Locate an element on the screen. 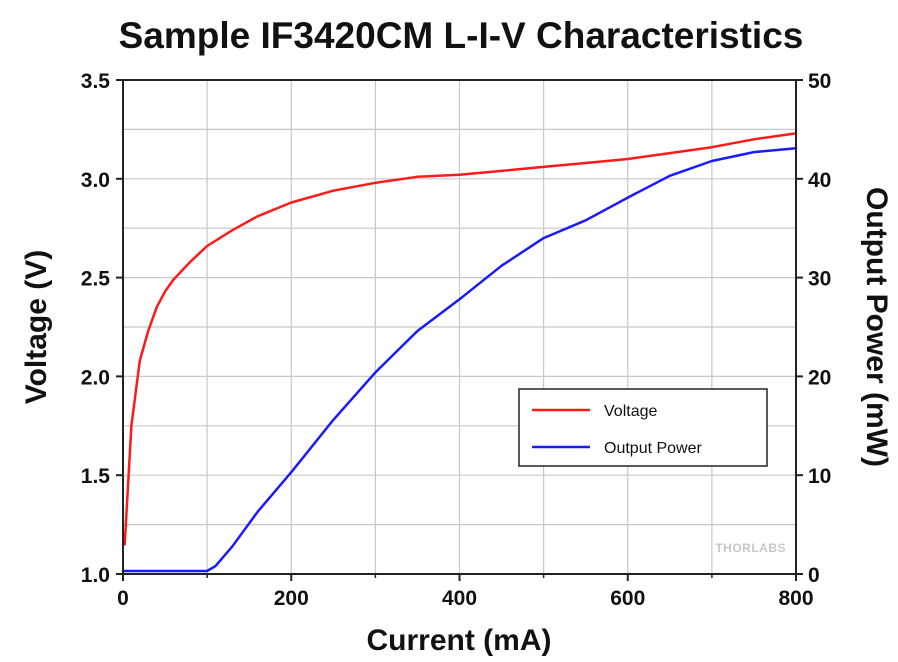 The image size is (898, 662). y-axis-left-label: Voltage (V) is located at coordinates (36, 327).